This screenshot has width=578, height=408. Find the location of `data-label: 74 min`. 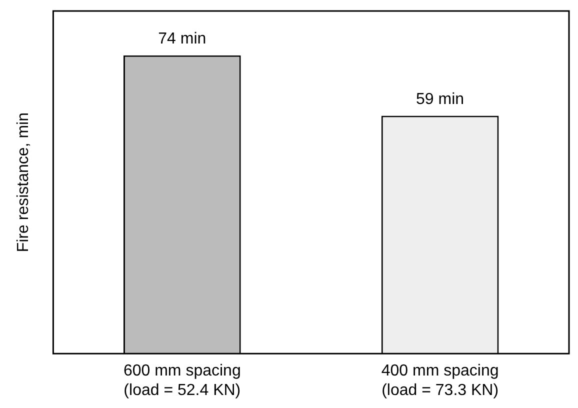

data-label: 74 min is located at coordinates (182, 39).